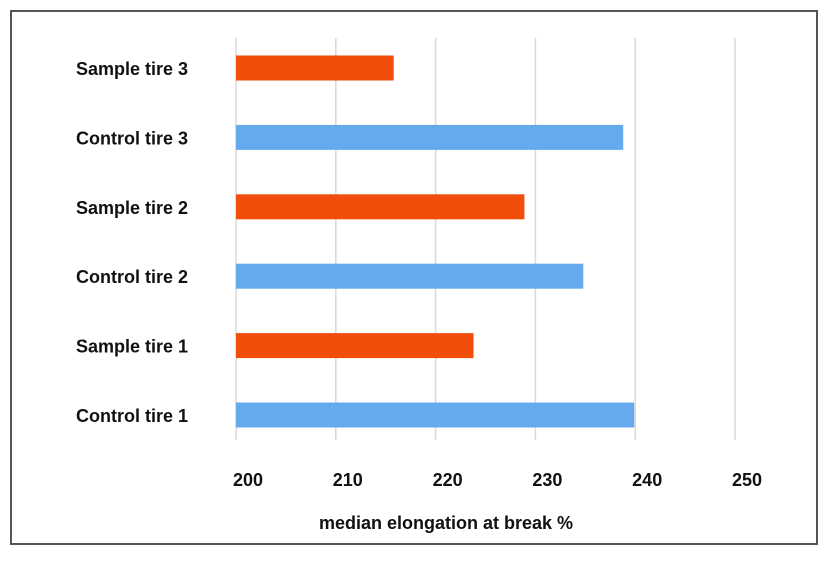 This screenshot has height=561, width=833. What do you see at coordinates (132, 416) in the screenshot?
I see `category-label: Control tire 1` at bounding box center [132, 416].